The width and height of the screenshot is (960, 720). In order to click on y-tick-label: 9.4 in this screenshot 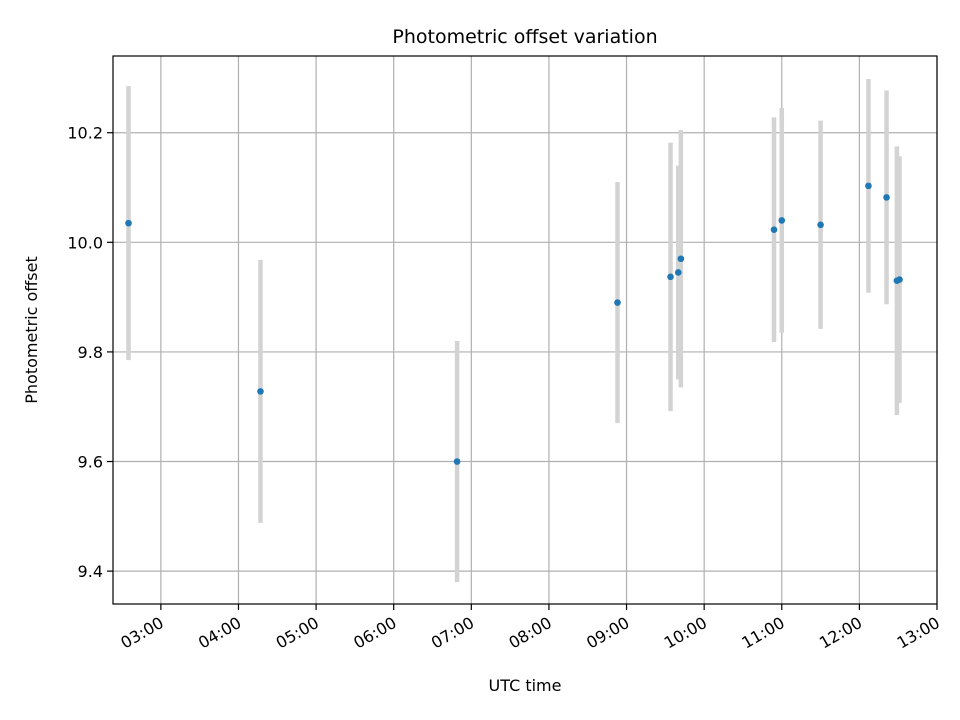, I will do `click(90, 571)`.